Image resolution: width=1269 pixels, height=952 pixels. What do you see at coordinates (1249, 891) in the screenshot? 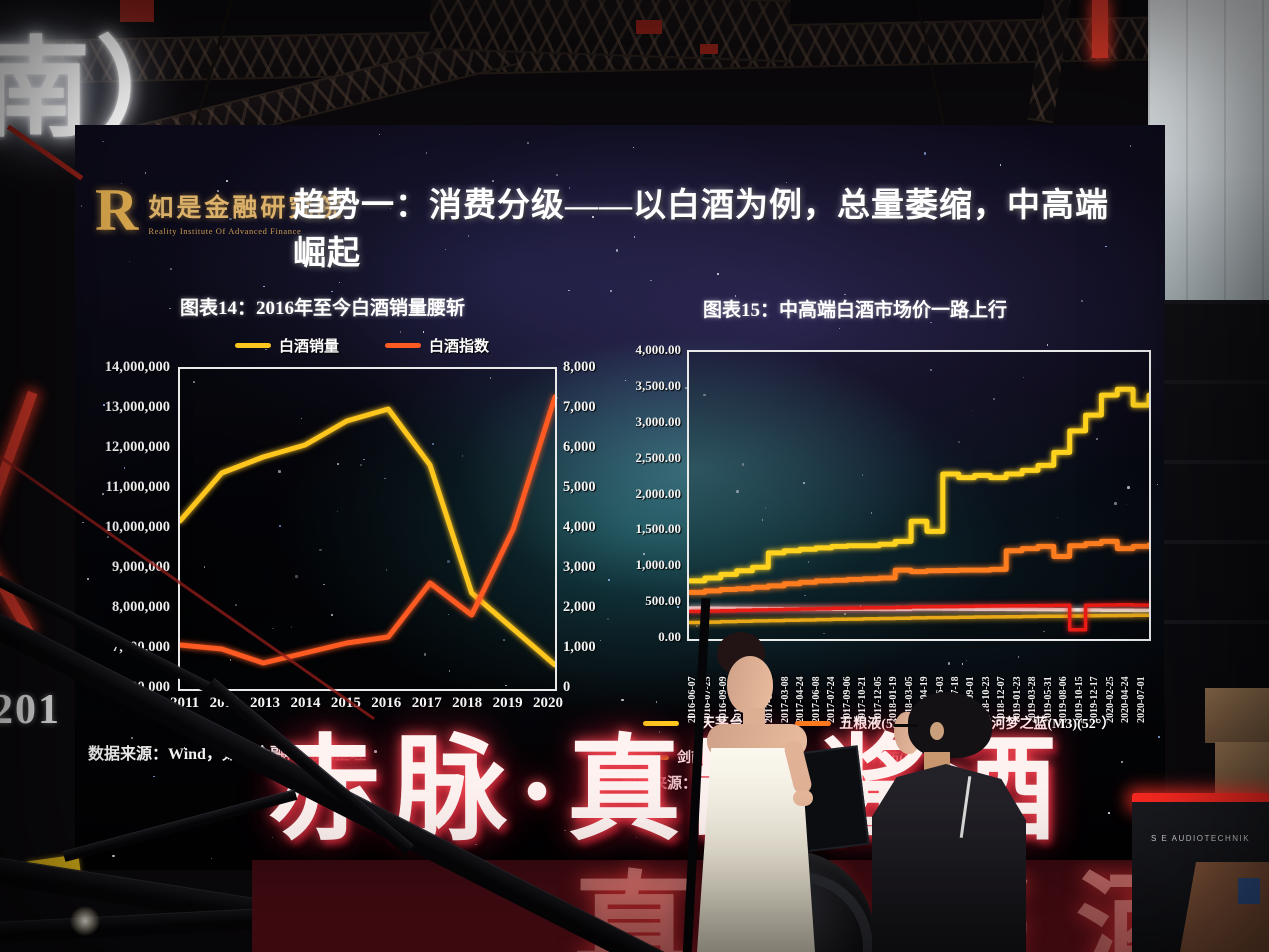
I see `blue-floor-mark` at bounding box center [1249, 891].